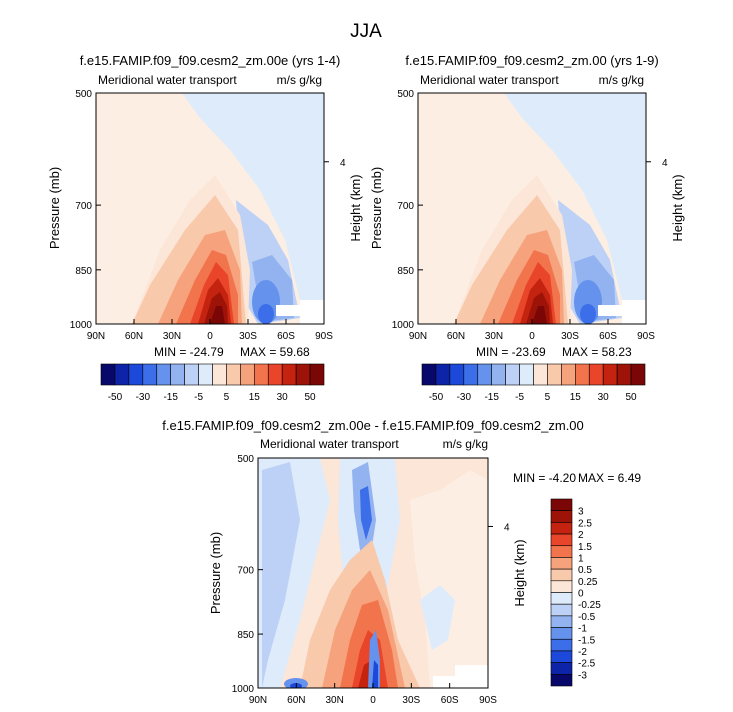 The height and width of the screenshot is (712, 733). I want to click on panel-1-y-axis: 500 700 850 1000, so click(85, 210).